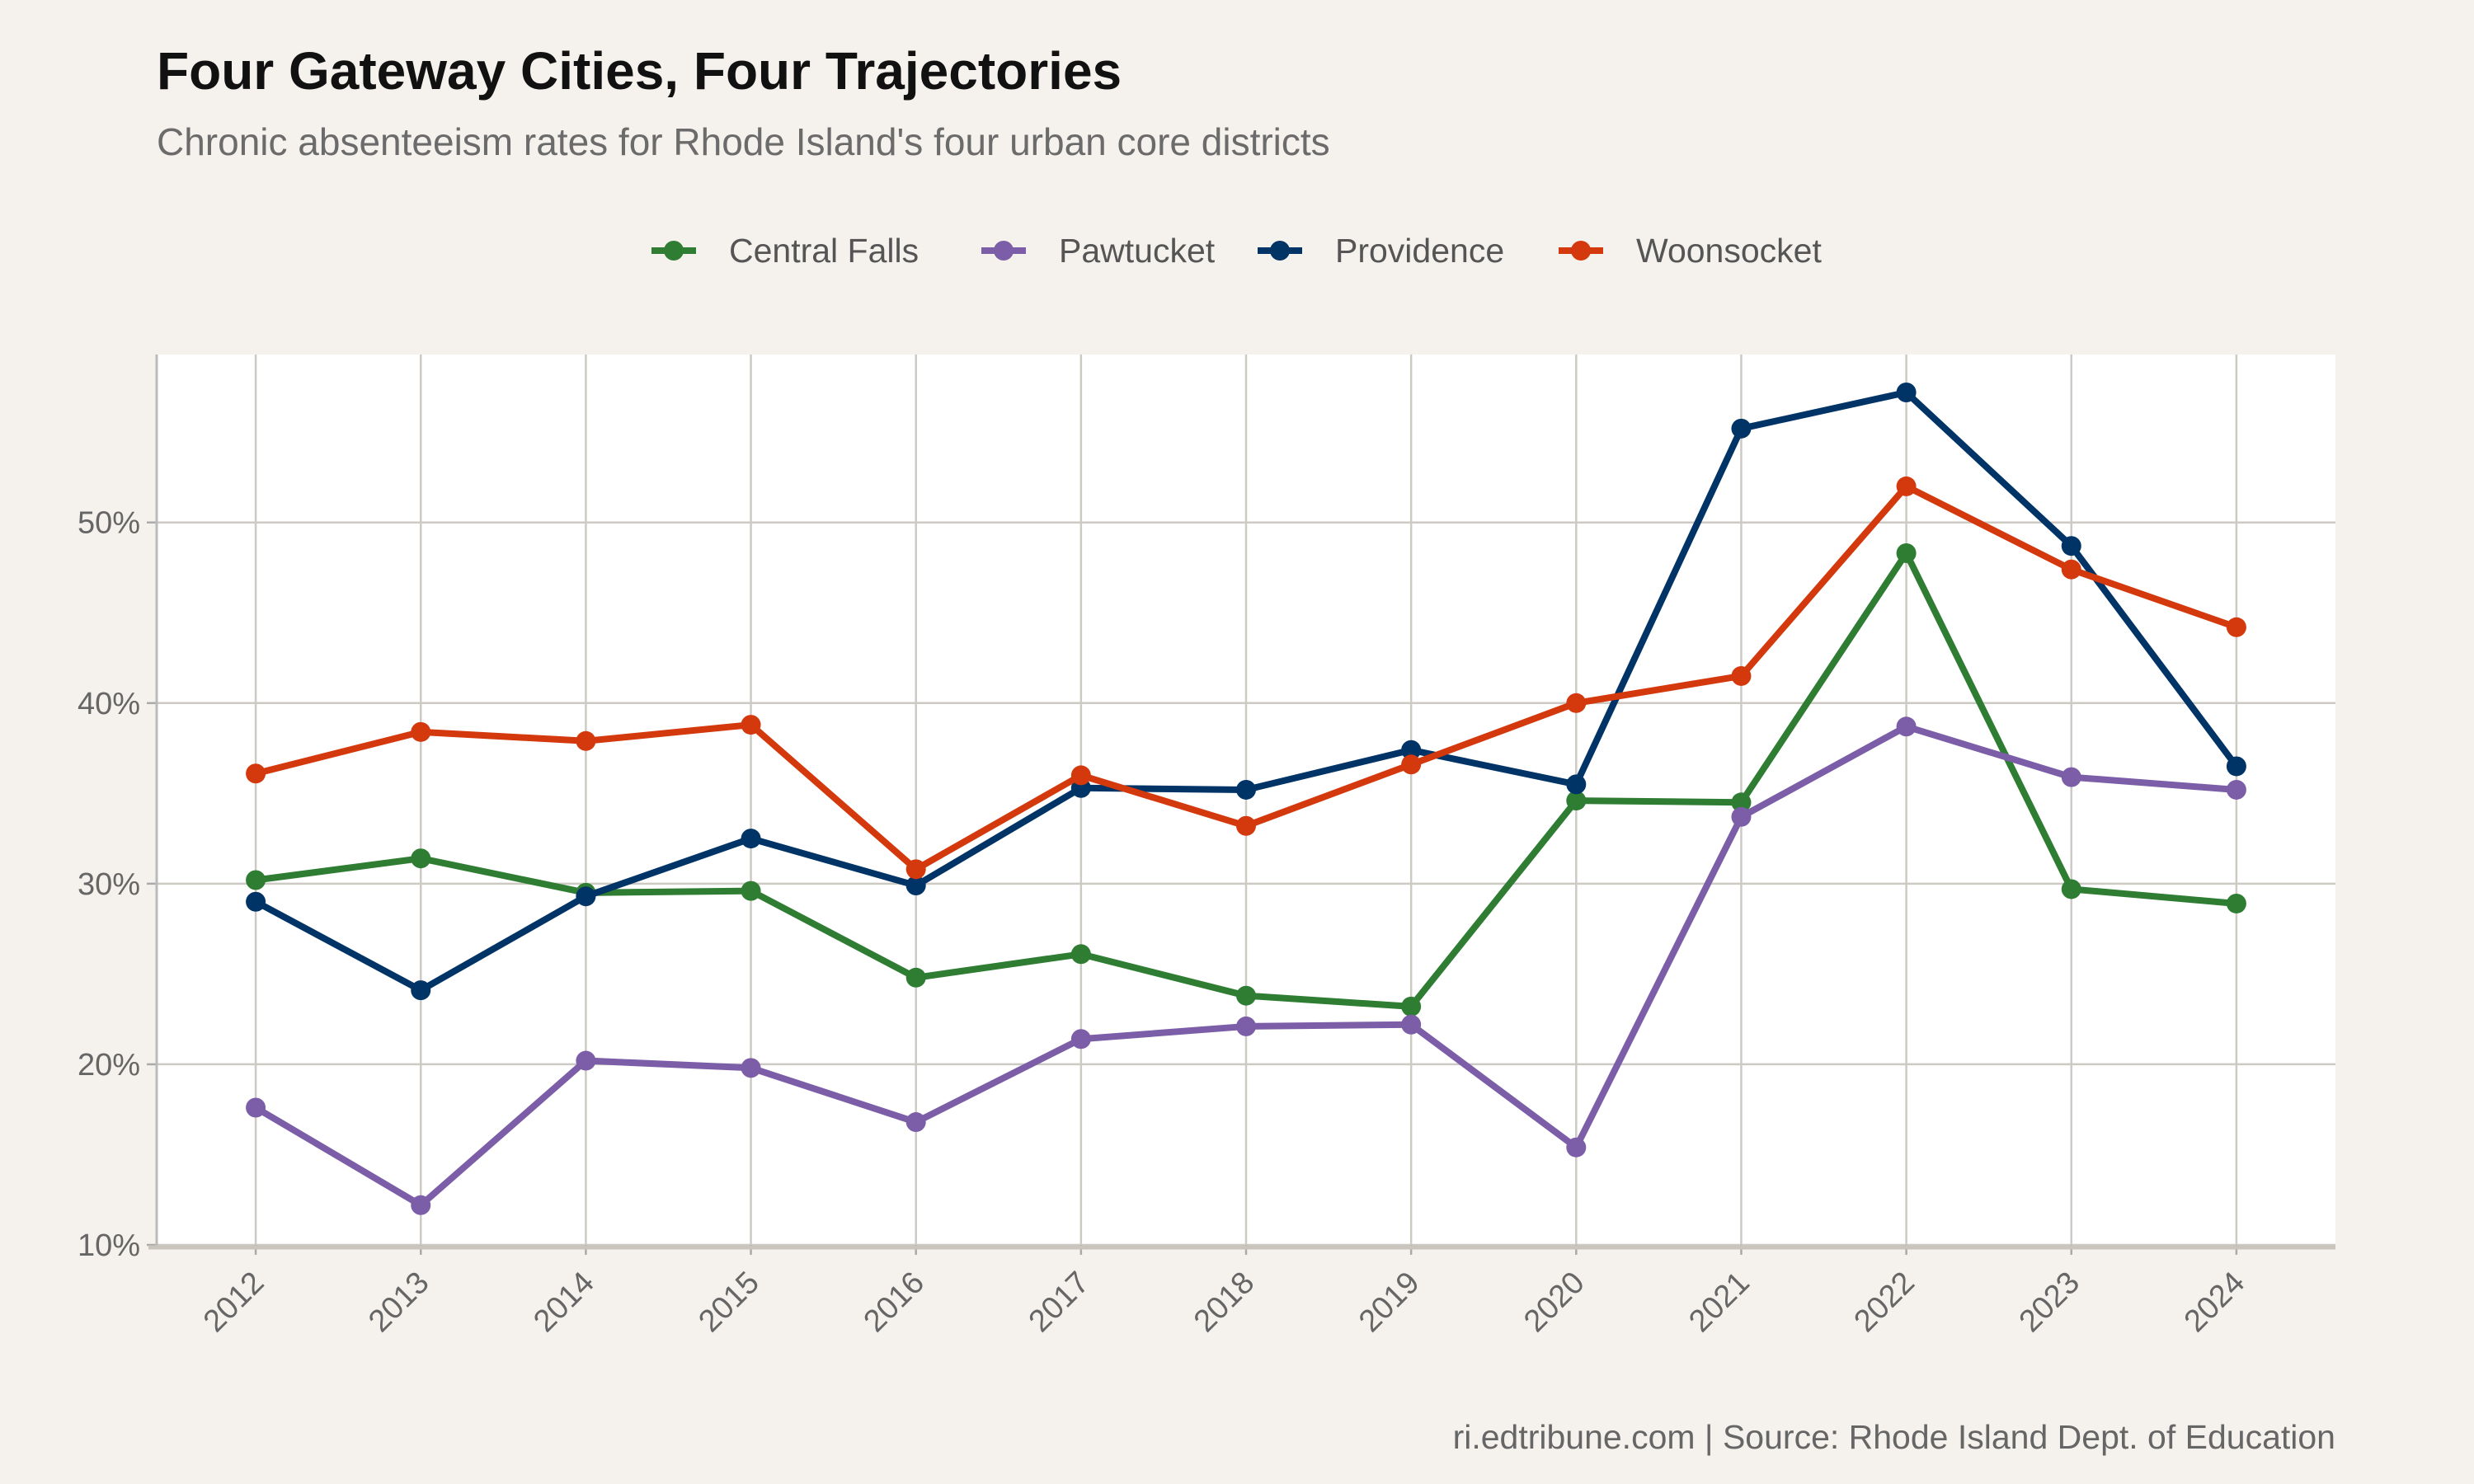  I want to click on y-tick-label: 30%, so click(109, 884).